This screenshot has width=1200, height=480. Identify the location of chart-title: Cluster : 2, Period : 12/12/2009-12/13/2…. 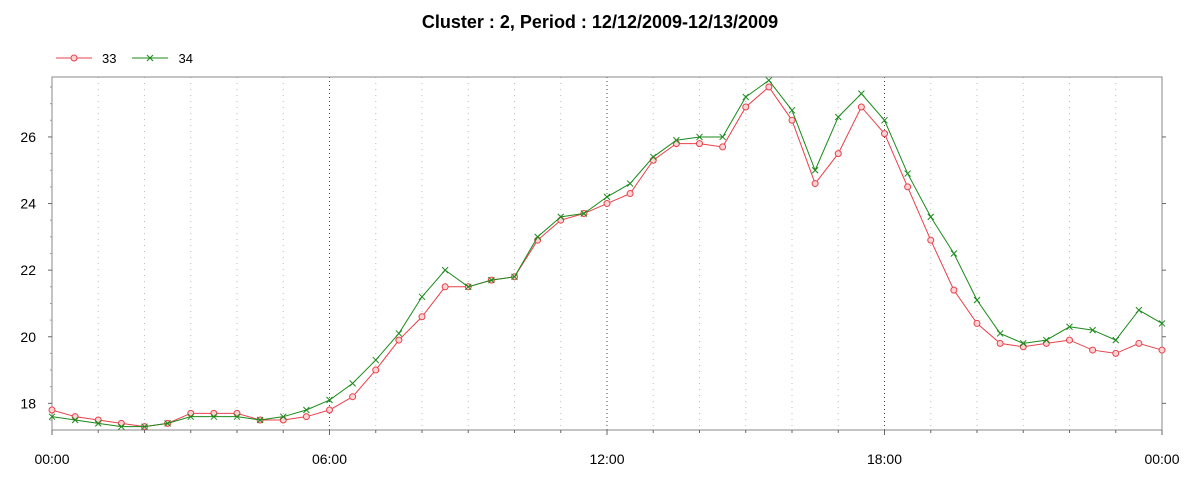
(600, 22).